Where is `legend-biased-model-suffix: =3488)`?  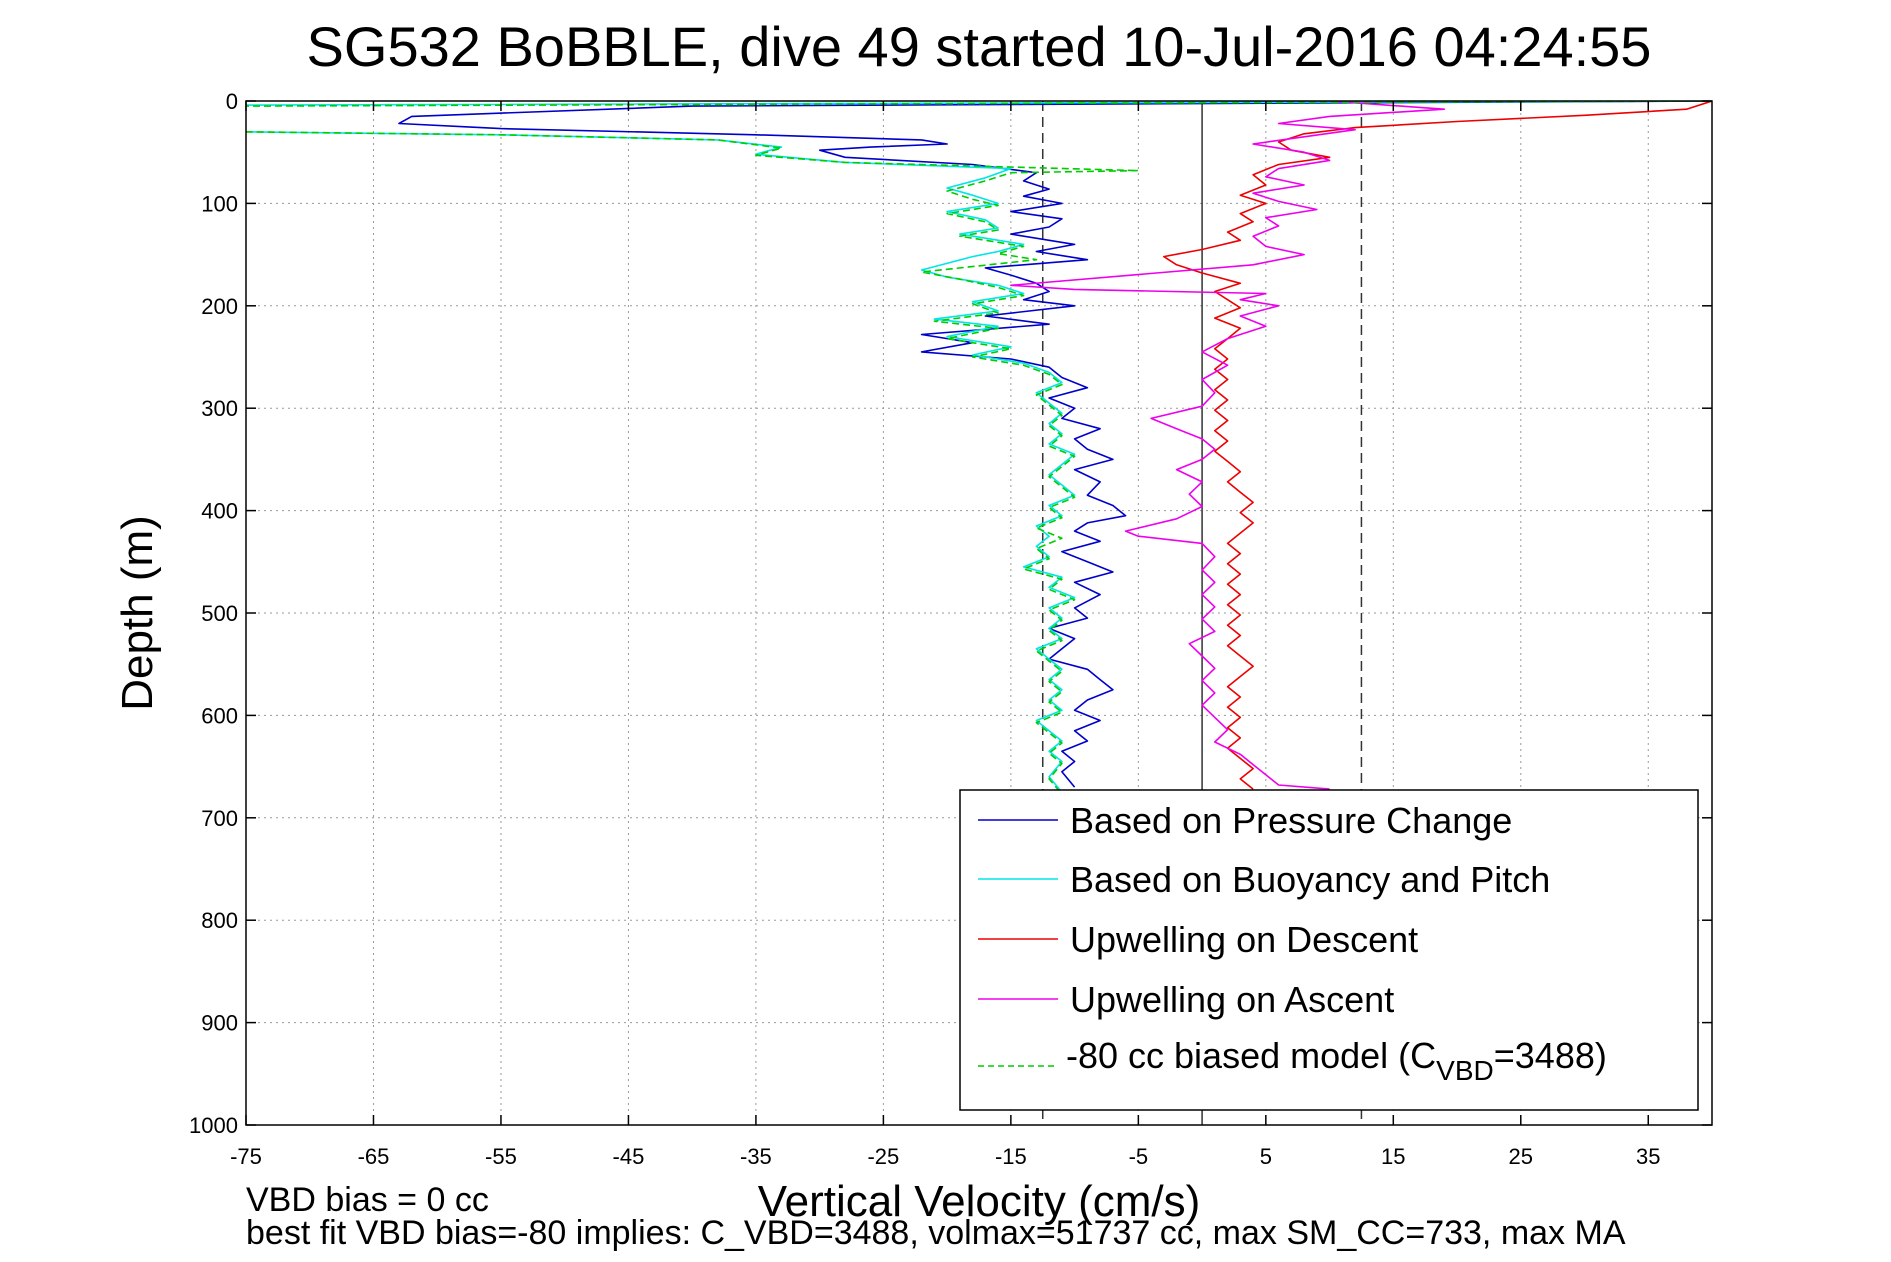
legend-biased-model-suffix: =3488) is located at coordinates (1550, 1055).